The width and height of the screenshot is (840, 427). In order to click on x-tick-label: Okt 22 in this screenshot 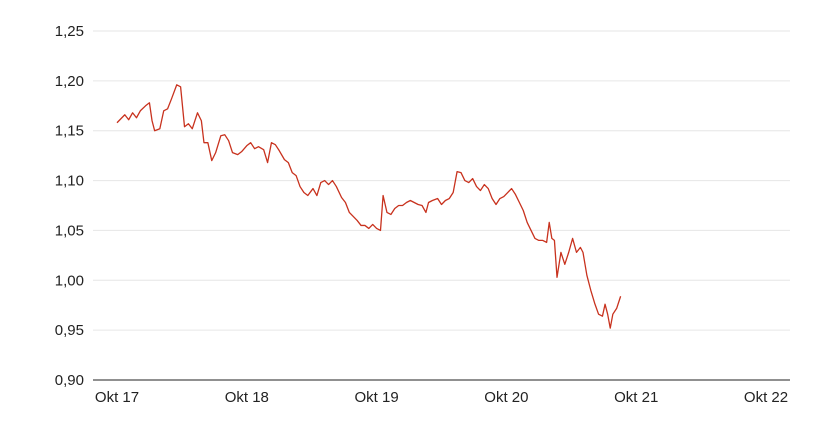, I will do `click(766, 397)`.